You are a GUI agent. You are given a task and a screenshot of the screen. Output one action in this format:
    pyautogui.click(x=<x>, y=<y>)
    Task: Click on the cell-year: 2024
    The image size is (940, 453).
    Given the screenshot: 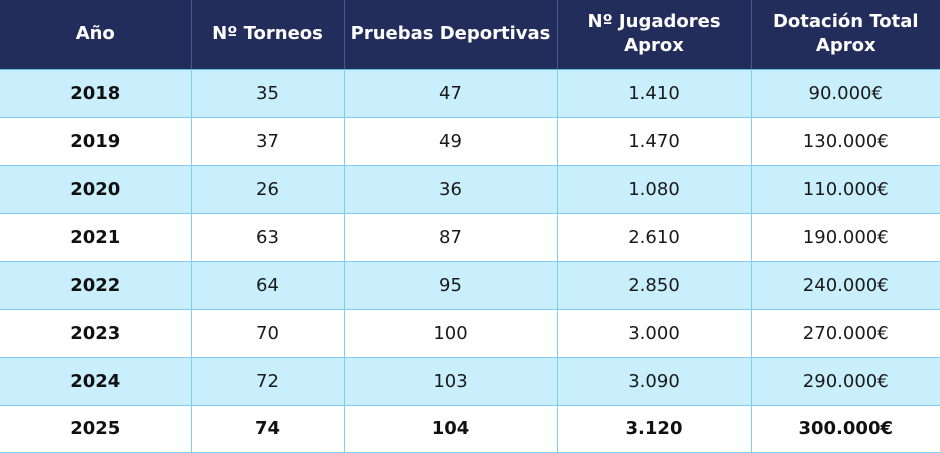 What is the action you would take?
    pyautogui.click(x=96, y=381)
    